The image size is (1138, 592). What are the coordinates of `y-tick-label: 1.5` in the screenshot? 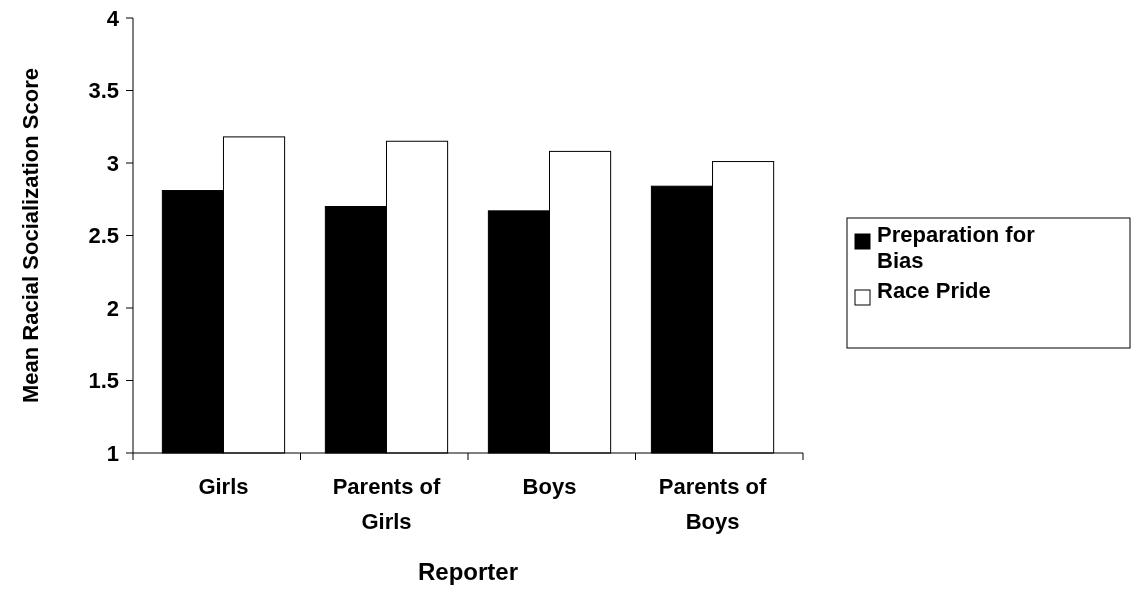 It's located at (103, 381).